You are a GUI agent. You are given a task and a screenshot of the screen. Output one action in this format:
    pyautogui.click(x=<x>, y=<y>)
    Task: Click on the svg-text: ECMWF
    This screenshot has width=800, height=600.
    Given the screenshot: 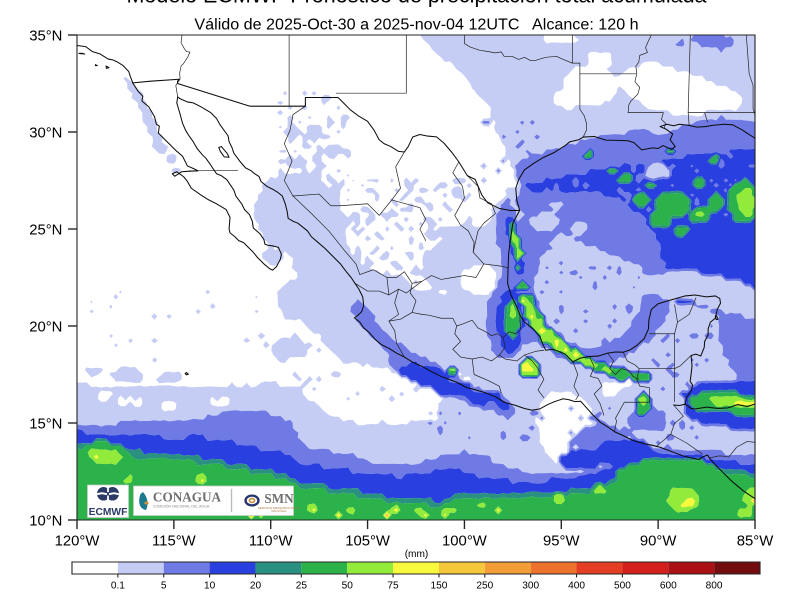 What is the action you would take?
    pyautogui.click(x=108, y=512)
    